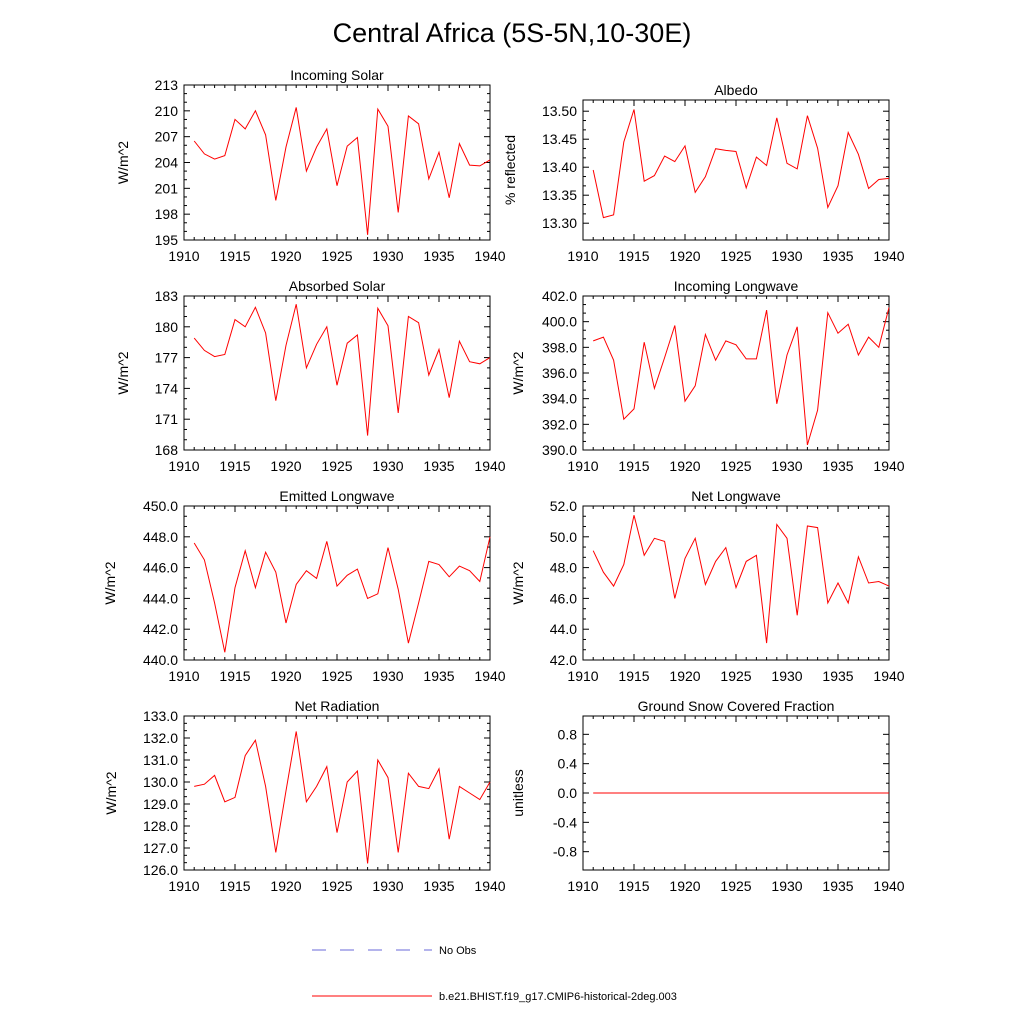 The width and height of the screenshot is (1024, 1024). Describe the element at coordinates (167, 240) in the screenshot. I see `y-tick-label: 195` at that location.